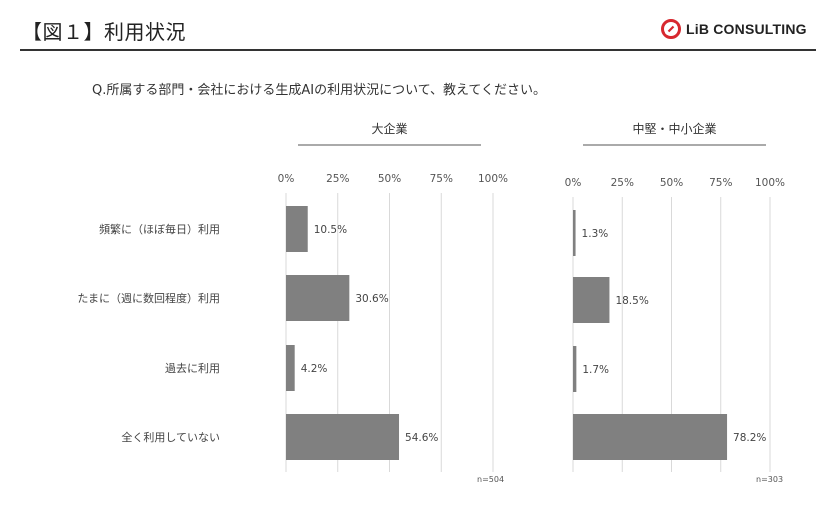 This screenshot has width=828, height=516. What do you see at coordinates (104, 32) in the screenshot?
I see `page-title: 【図１】利用状況` at bounding box center [104, 32].